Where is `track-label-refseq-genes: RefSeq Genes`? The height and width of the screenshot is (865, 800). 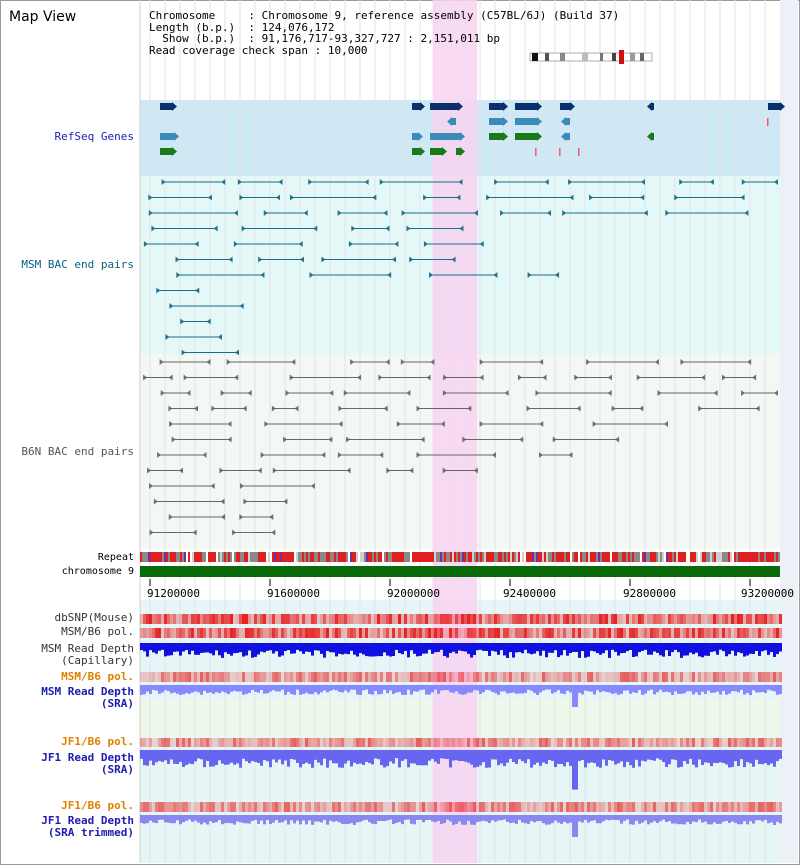
track-label-refseq-genes: RefSeq Genes is located at coordinates (94, 136).